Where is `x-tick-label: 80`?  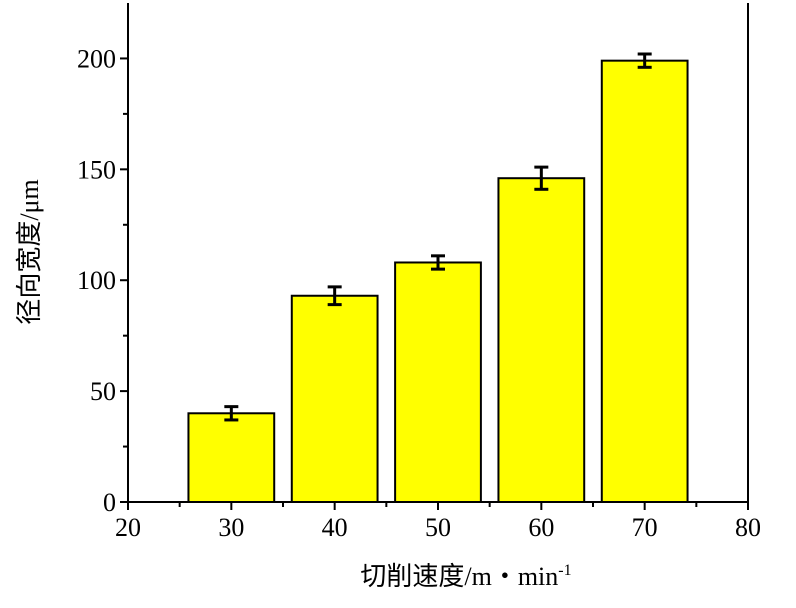 x-tick-label: 80 is located at coordinates (748, 527).